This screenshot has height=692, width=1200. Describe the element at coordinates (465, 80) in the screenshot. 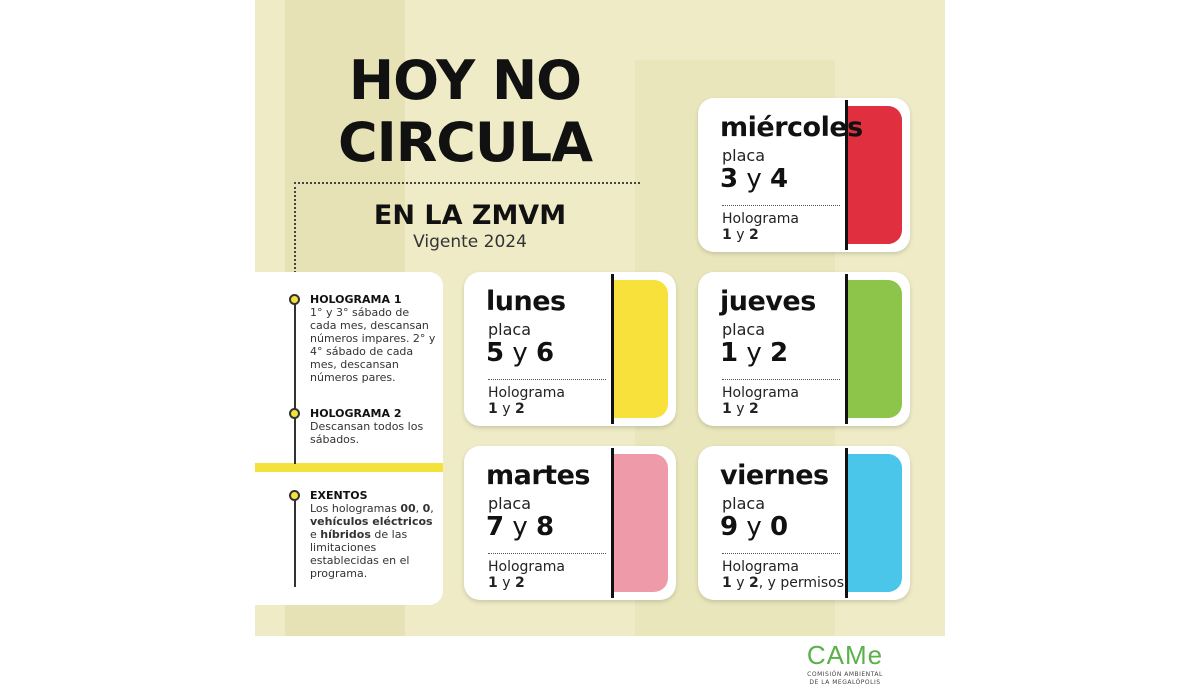

I see `title-line: HOY NO` at that location.